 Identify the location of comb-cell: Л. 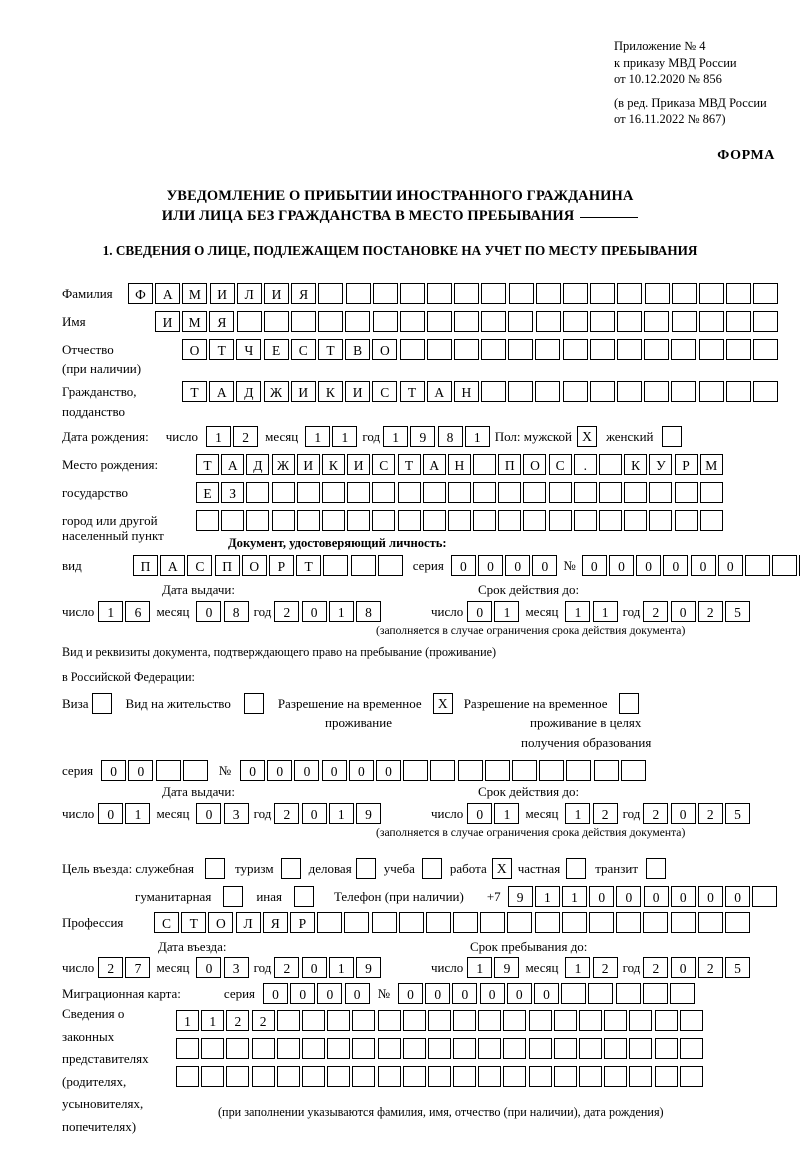
(248, 922).